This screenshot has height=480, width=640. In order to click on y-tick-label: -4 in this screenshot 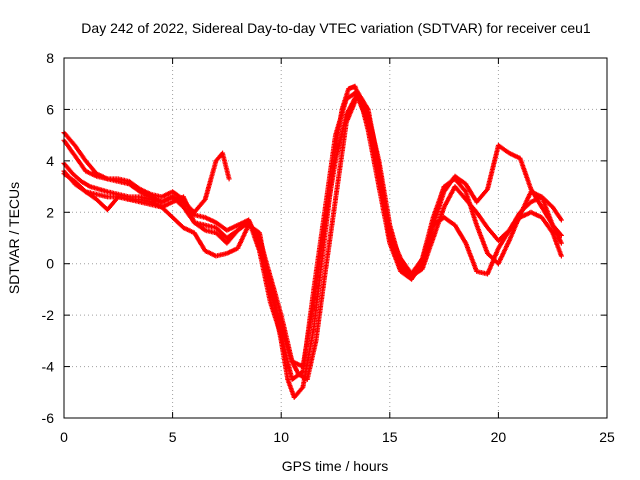, I will do `click(48, 367)`.